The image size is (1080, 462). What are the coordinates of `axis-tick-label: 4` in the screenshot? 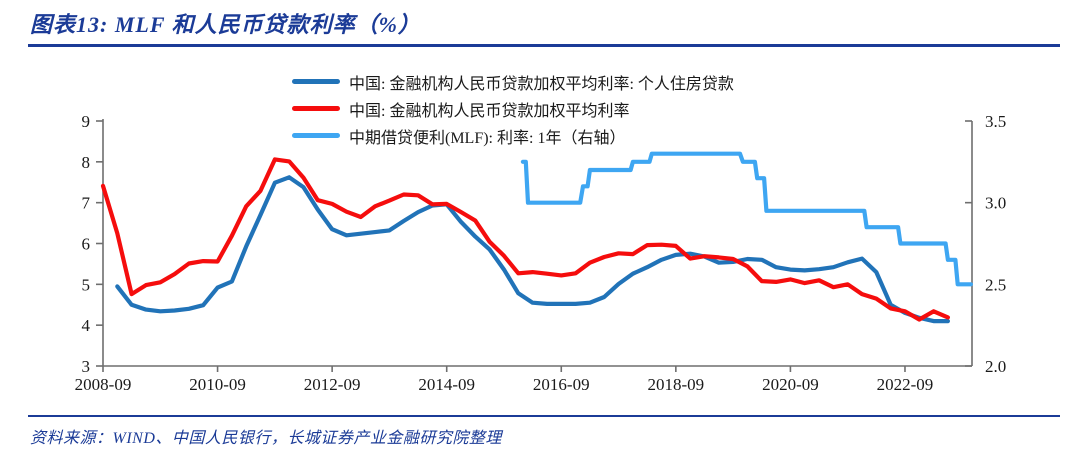 It's located at (86, 325).